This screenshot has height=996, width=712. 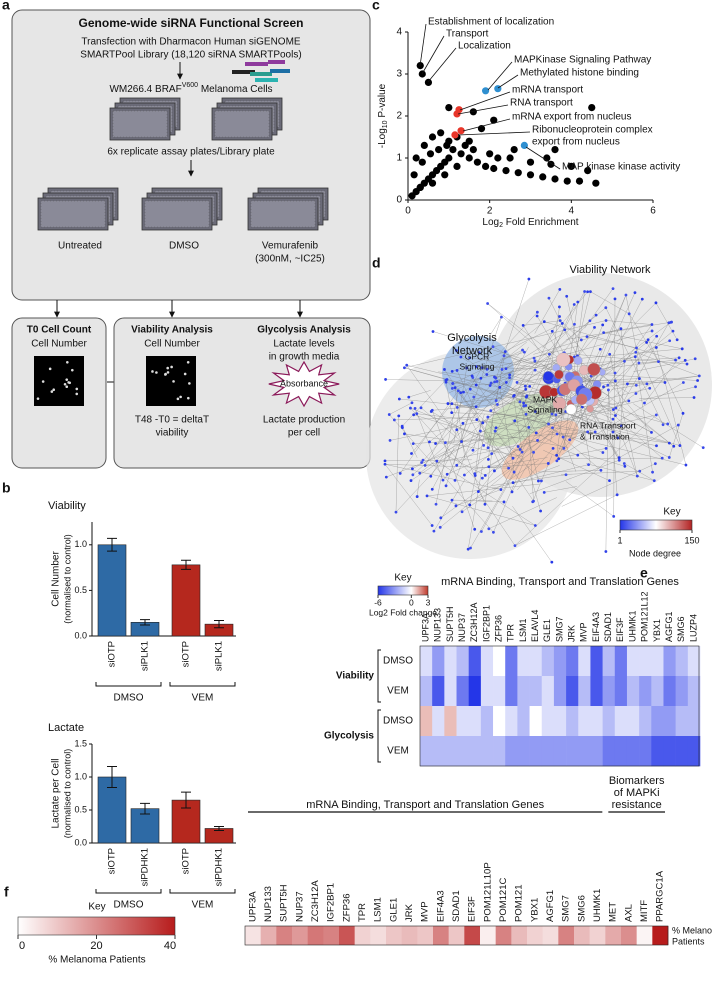 I want to click on bar, so click(x=112, y=590).